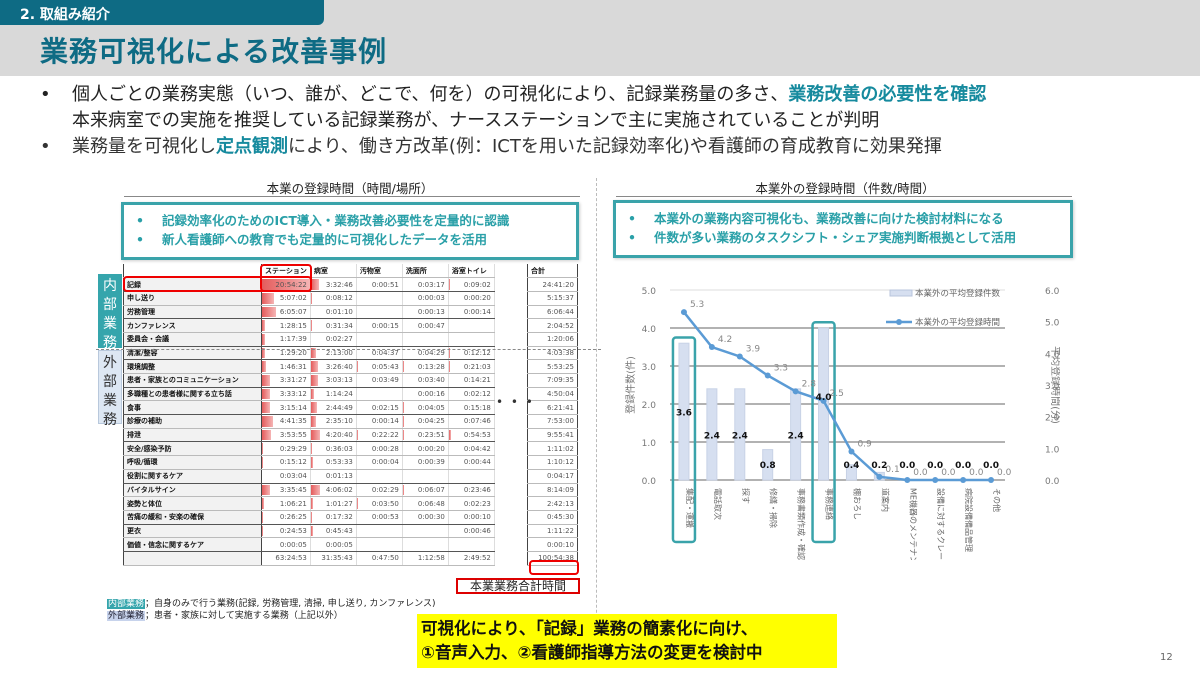 The height and width of the screenshot is (675, 1200). What do you see at coordinates (471, 435) in the screenshot?
I see `time-cell: 0:54:53` at bounding box center [471, 435].